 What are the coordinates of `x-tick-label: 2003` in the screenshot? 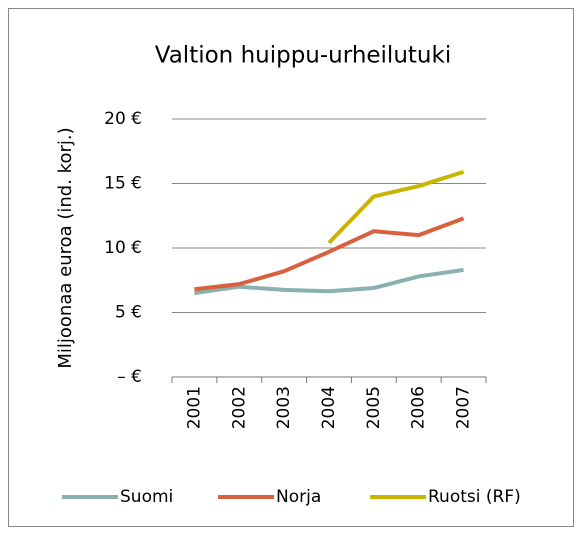 It's located at (284, 407).